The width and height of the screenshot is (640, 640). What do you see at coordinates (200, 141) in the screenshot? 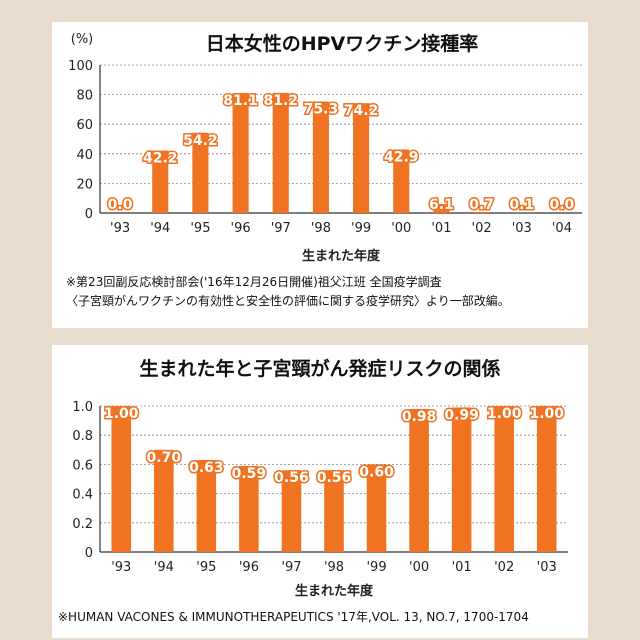
I see `data-label: 54.2` at bounding box center [200, 141].